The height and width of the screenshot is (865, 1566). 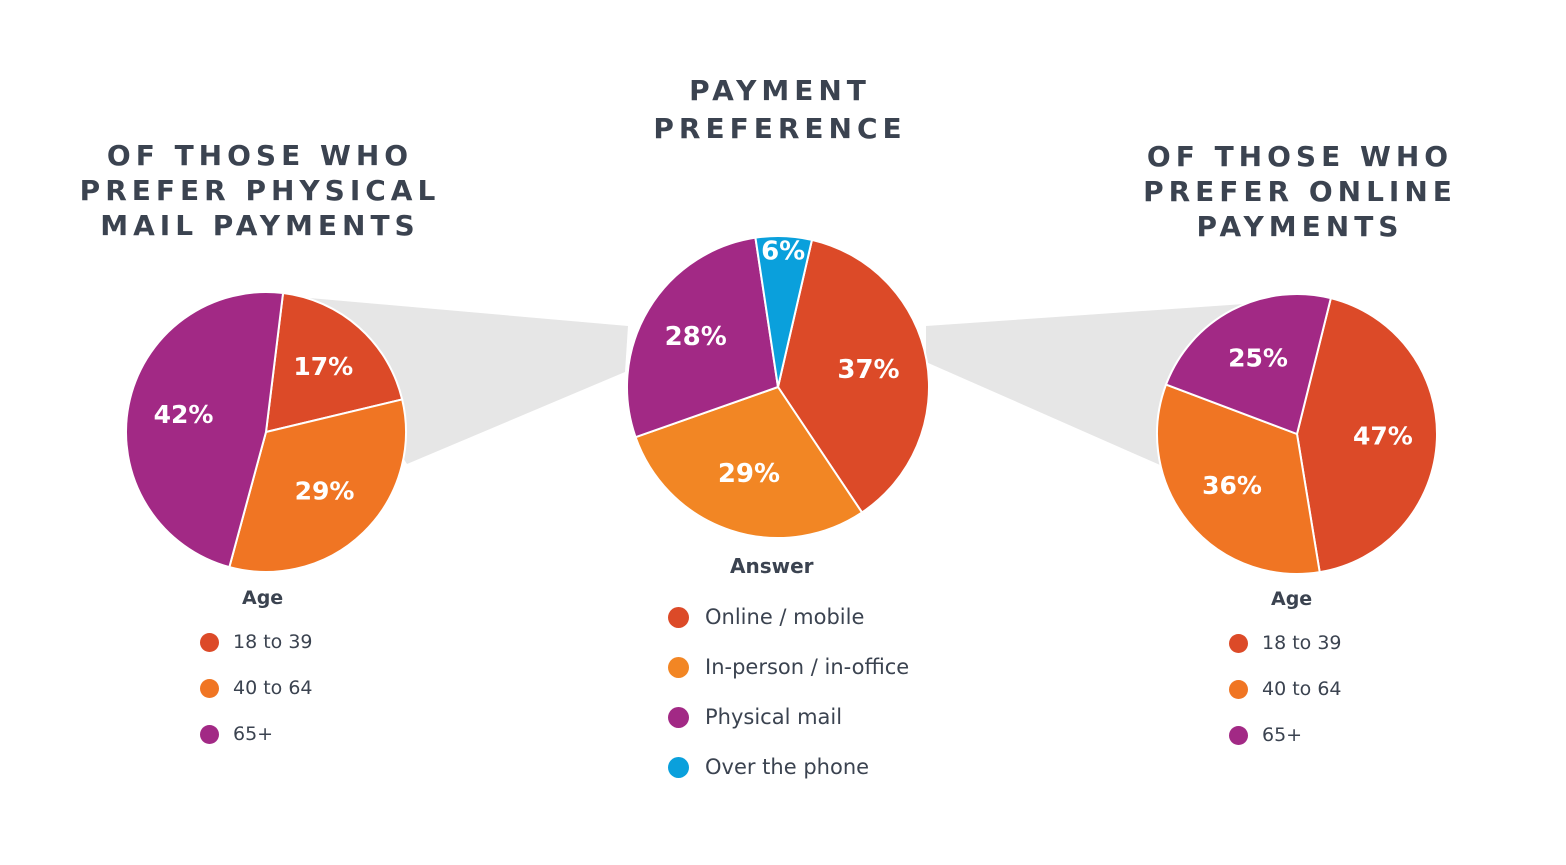 What do you see at coordinates (1232, 485) in the screenshot?
I see `pie-data-label: 36%` at bounding box center [1232, 485].